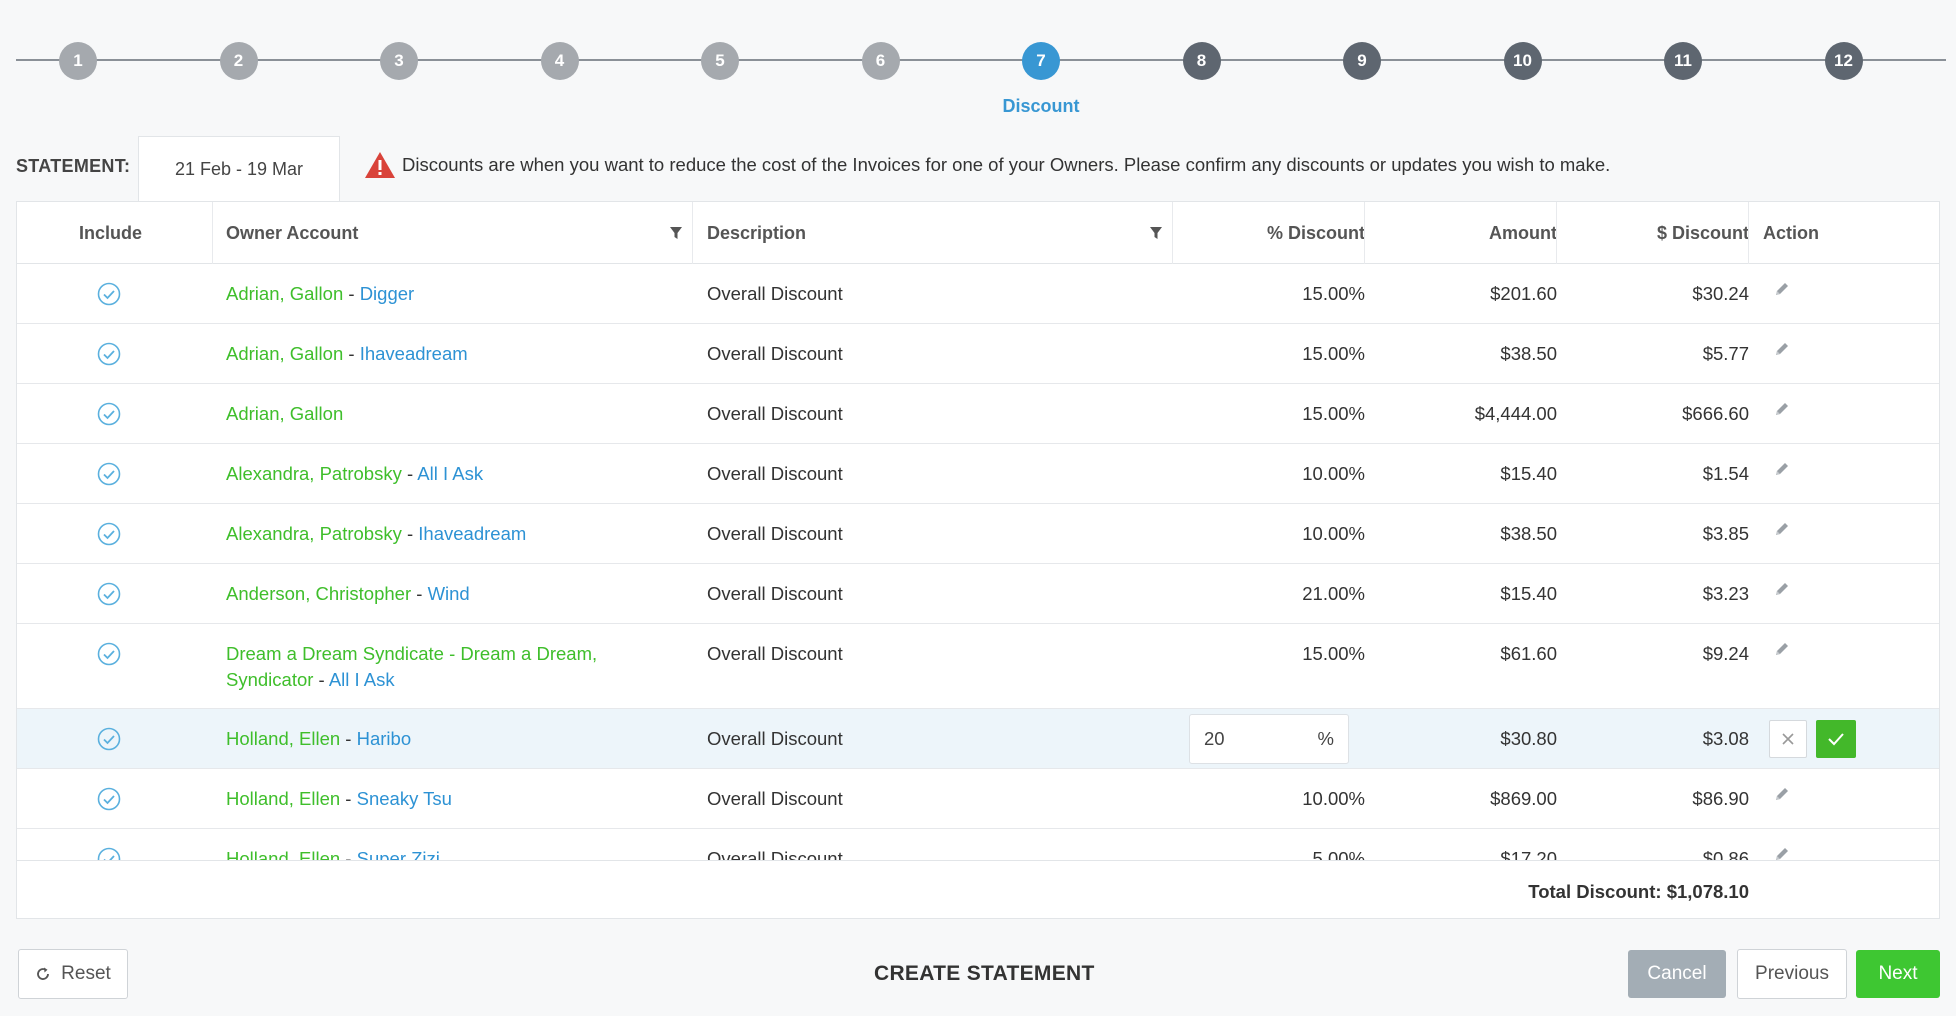 The image size is (1956, 1016). What do you see at coordinates (319, 593) in the screenshot?
I see `owner-link: Anderson, Christopher` at bounding box center [319, 593].